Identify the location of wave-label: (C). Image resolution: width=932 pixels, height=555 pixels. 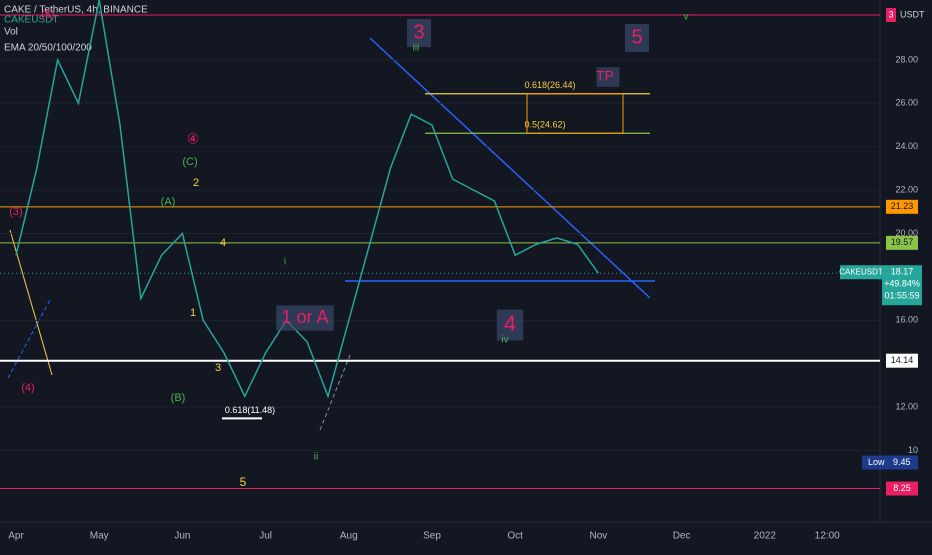
(189, 162).